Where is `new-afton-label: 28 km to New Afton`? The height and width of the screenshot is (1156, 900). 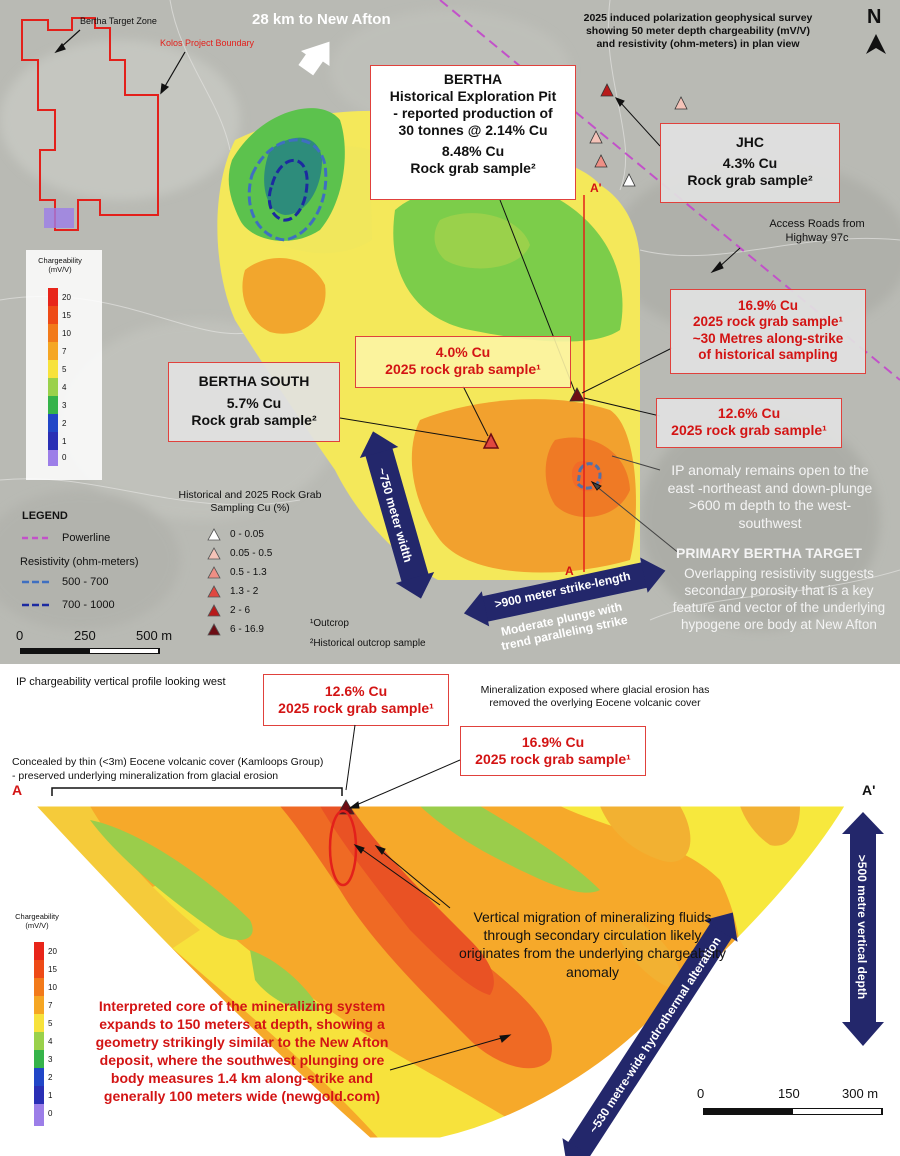 new-afton-label: 28 km to New Afton is located at coordinates (321, 19).